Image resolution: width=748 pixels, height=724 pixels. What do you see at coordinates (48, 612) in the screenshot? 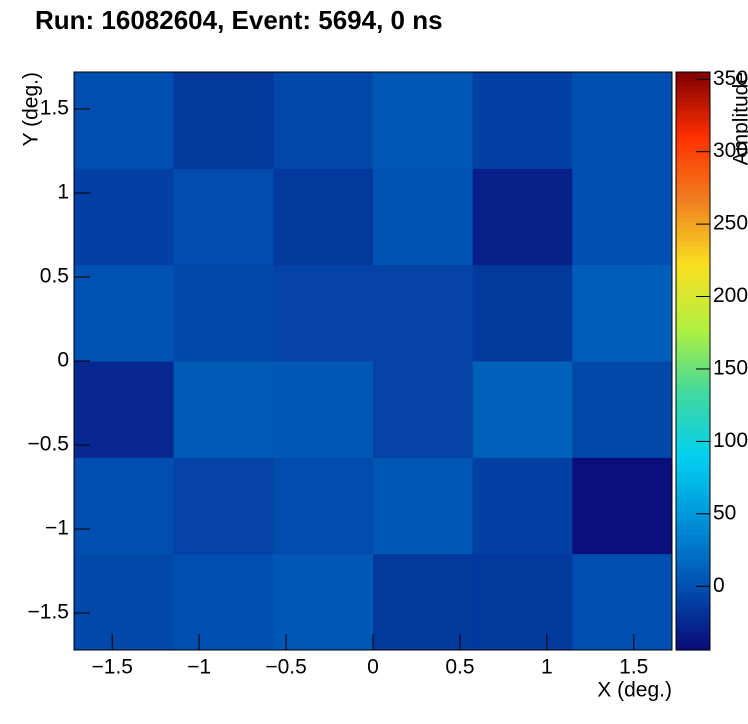
I see `y-tick-label: −1.5` at bounding box center [48, 612].